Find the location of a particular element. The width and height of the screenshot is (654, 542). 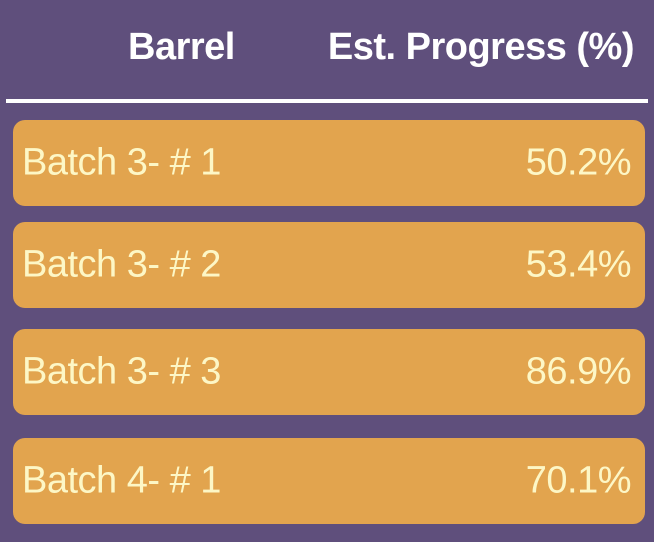

progress-value: 53.4% is located at coordinates (578, 264).